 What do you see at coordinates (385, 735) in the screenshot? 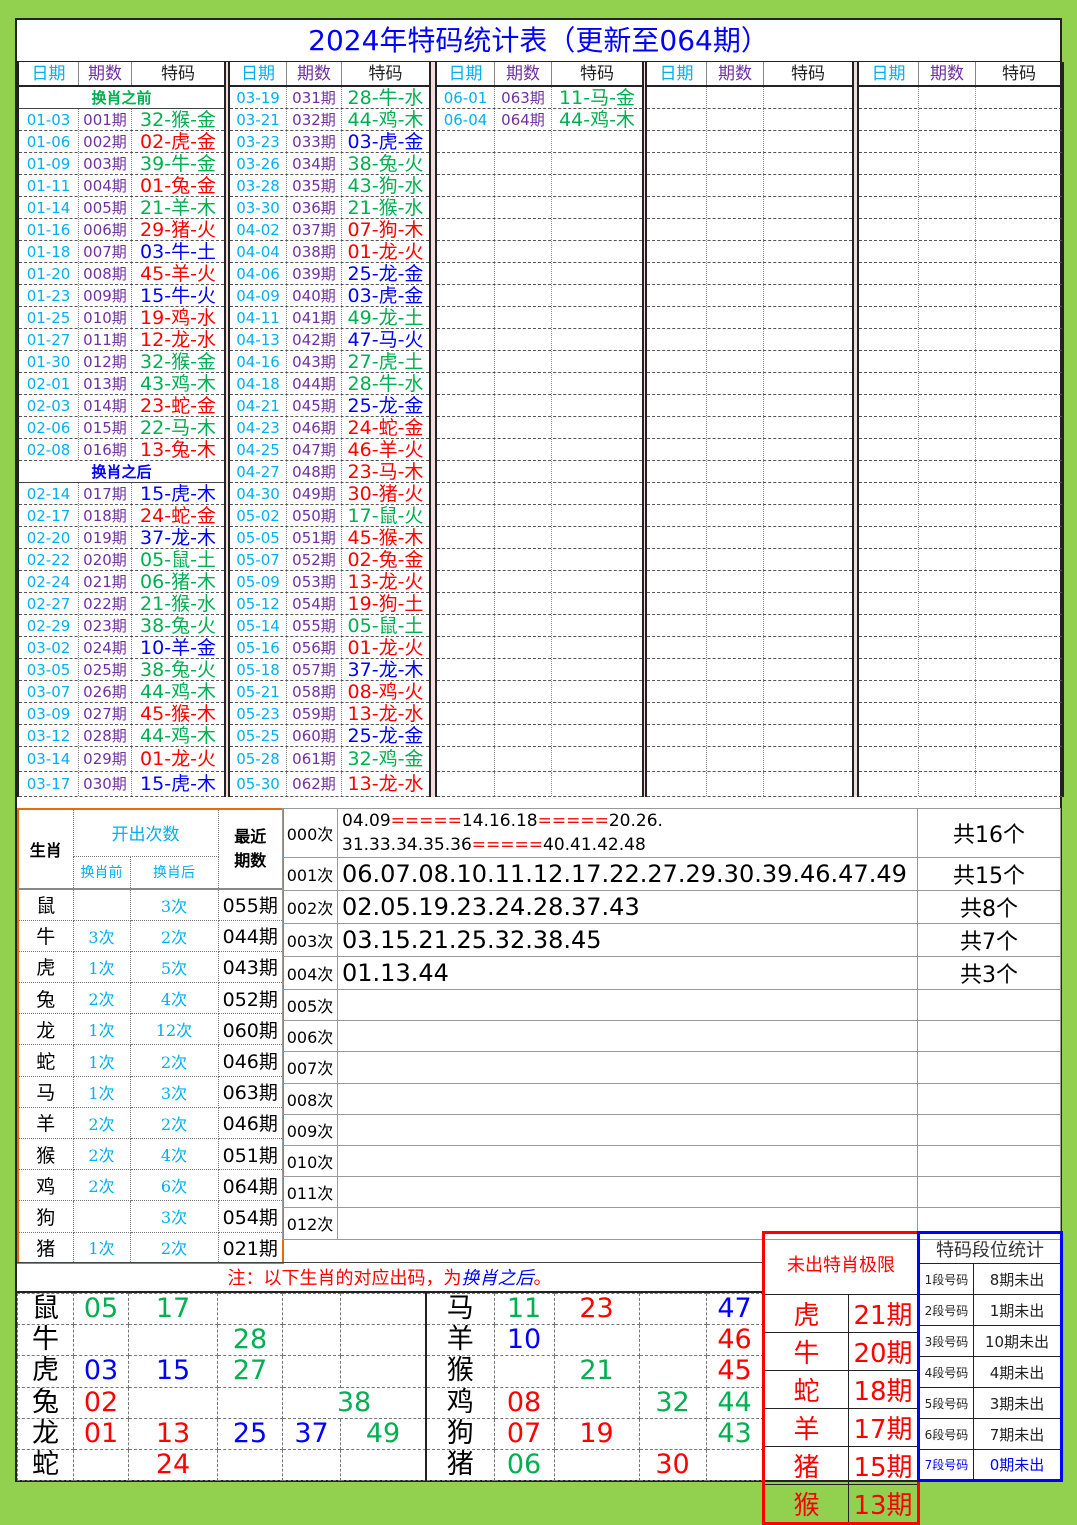
I see `code-cell: 25-龙-金` at bounding box center [385, 735].